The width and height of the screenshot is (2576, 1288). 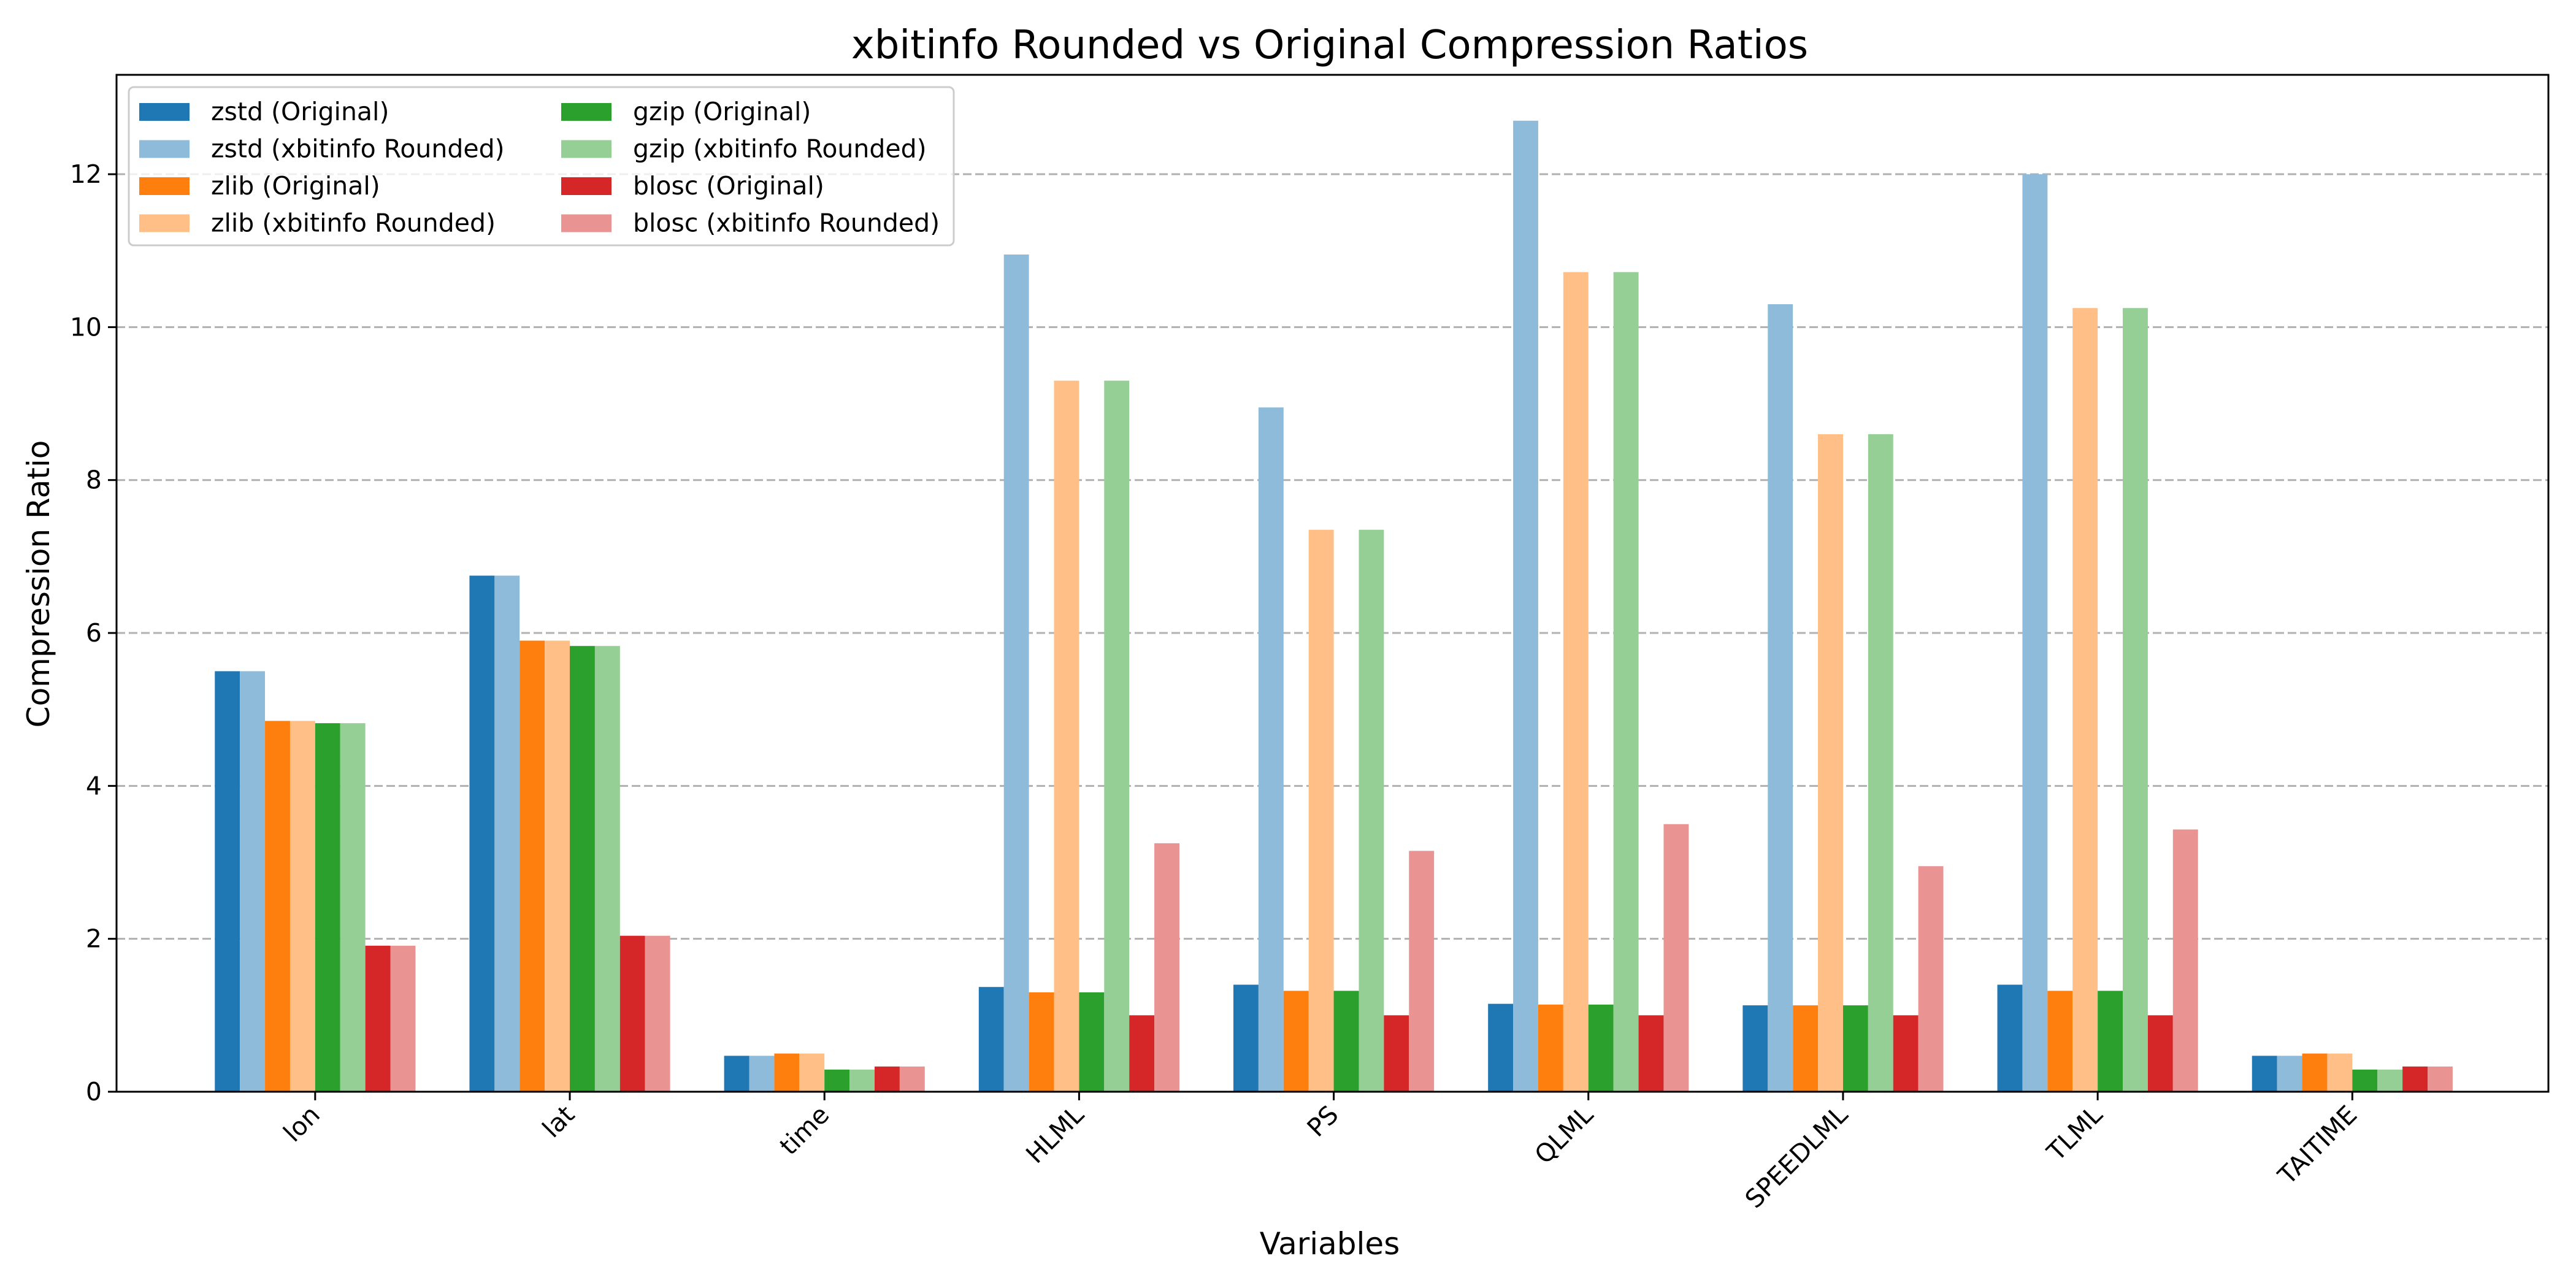 What do you see at coordinates (1796, 1157) in the screenshot?
I see `x-tick-label: SPEEDLML` at bounding box center [1796, 1157].